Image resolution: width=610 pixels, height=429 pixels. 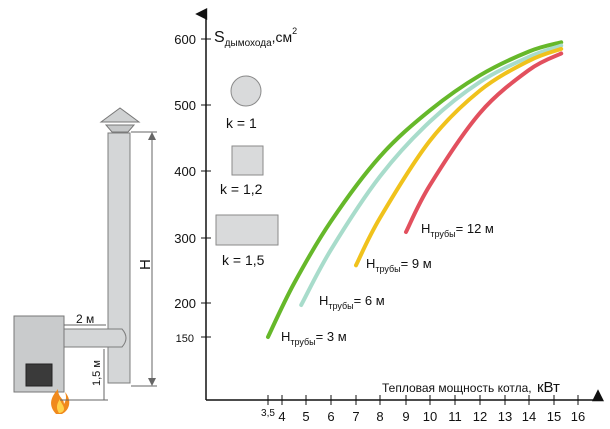 What do you see at coordinates (185, 303) in the screenshot?
I see `y-tick-label: 200` at bounding box center [185, 303].